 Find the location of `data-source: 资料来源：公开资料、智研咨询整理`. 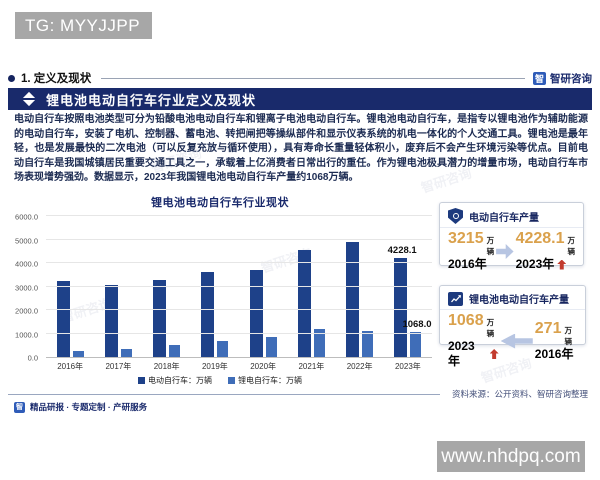

data-source: 资料来源：公开资料、智研咨询整理 is located at coordinates (519, 394).